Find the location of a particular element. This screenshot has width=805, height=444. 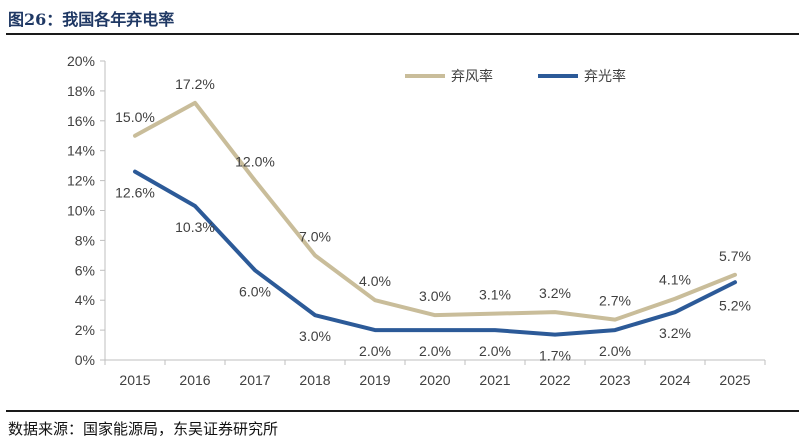

y-tick-label: 6% is located at coordinates (85, 270).